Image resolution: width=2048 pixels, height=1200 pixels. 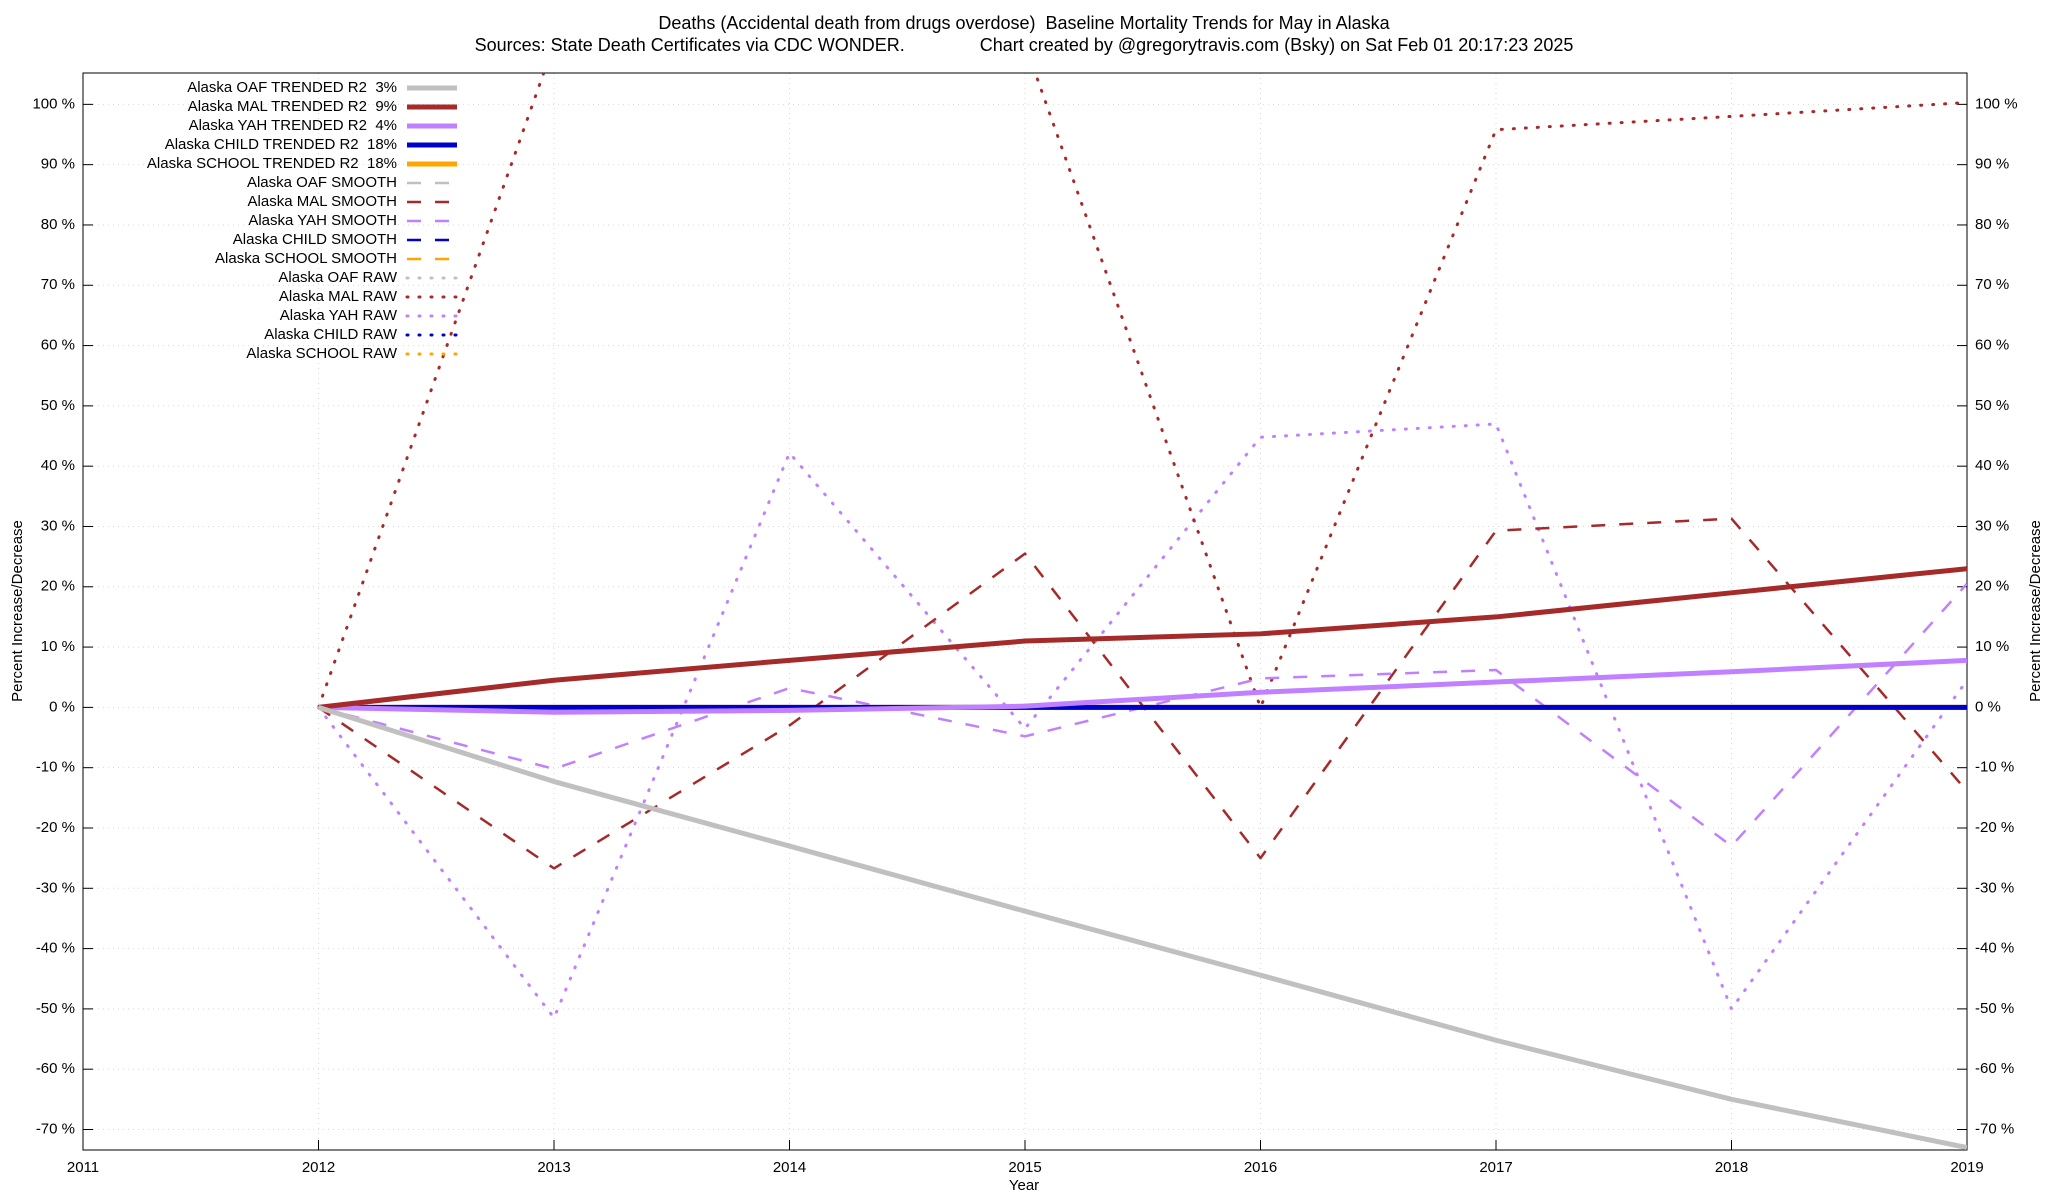 I want to click on y2-tick-label: 0 %, so click(x=1988, y=706).